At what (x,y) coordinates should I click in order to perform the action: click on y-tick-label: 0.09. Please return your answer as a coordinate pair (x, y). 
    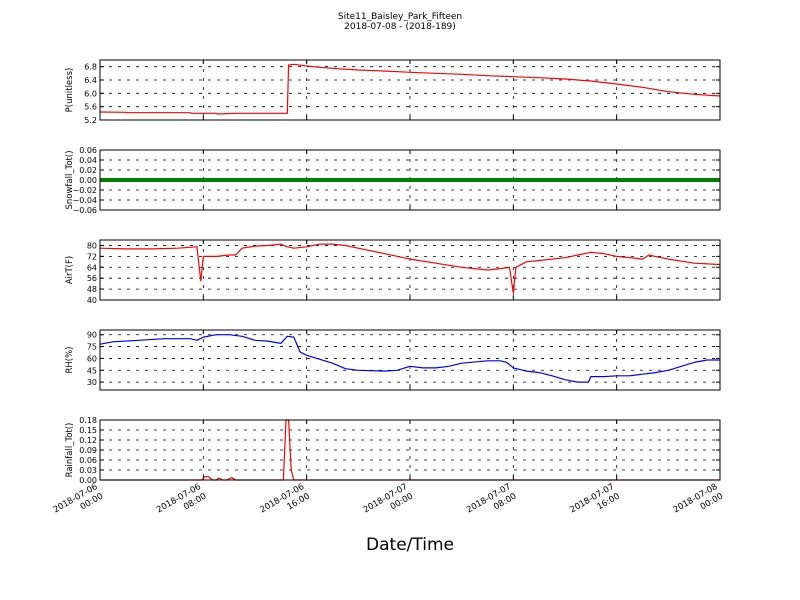
    Looking at the image, I should click on (88, 450).